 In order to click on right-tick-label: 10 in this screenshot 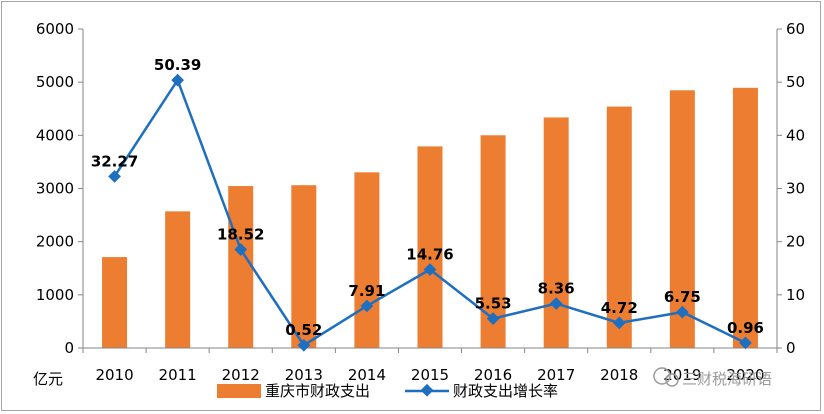, I will do `click(795, 295)`.